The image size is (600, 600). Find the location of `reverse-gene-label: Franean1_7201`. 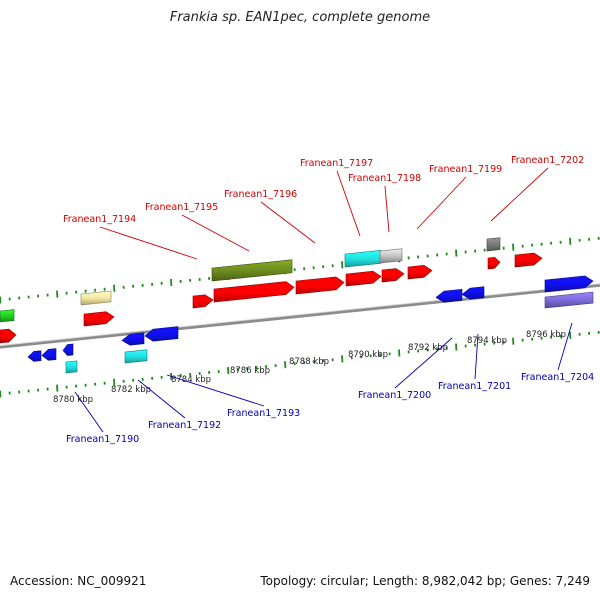

reverse-gene-label: Franean1_7201 is located at coordinates (474, 386).